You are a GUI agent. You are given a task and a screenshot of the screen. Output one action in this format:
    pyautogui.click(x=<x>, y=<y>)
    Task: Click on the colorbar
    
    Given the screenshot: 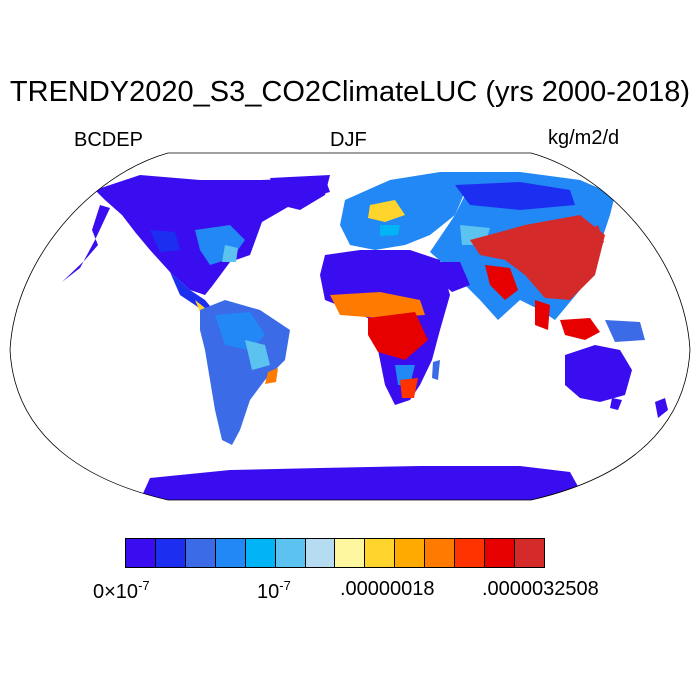 What is the action you would take?
    pyautogui.click(x=335, y=553)
    